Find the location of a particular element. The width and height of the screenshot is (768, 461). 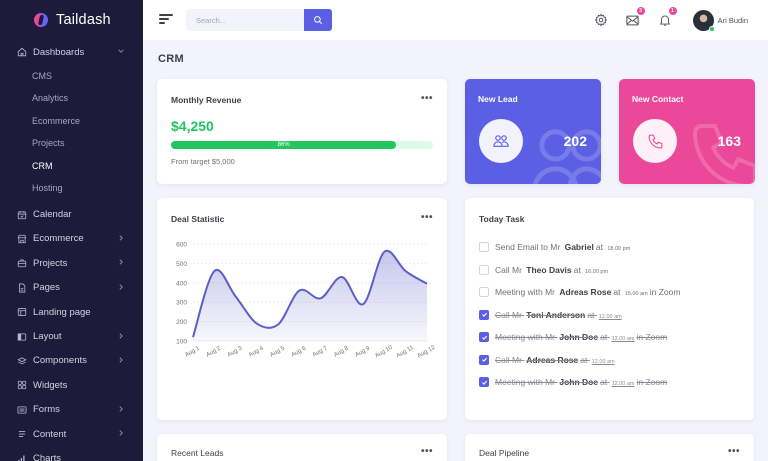

search-icon is located at coordinates (318, 20).